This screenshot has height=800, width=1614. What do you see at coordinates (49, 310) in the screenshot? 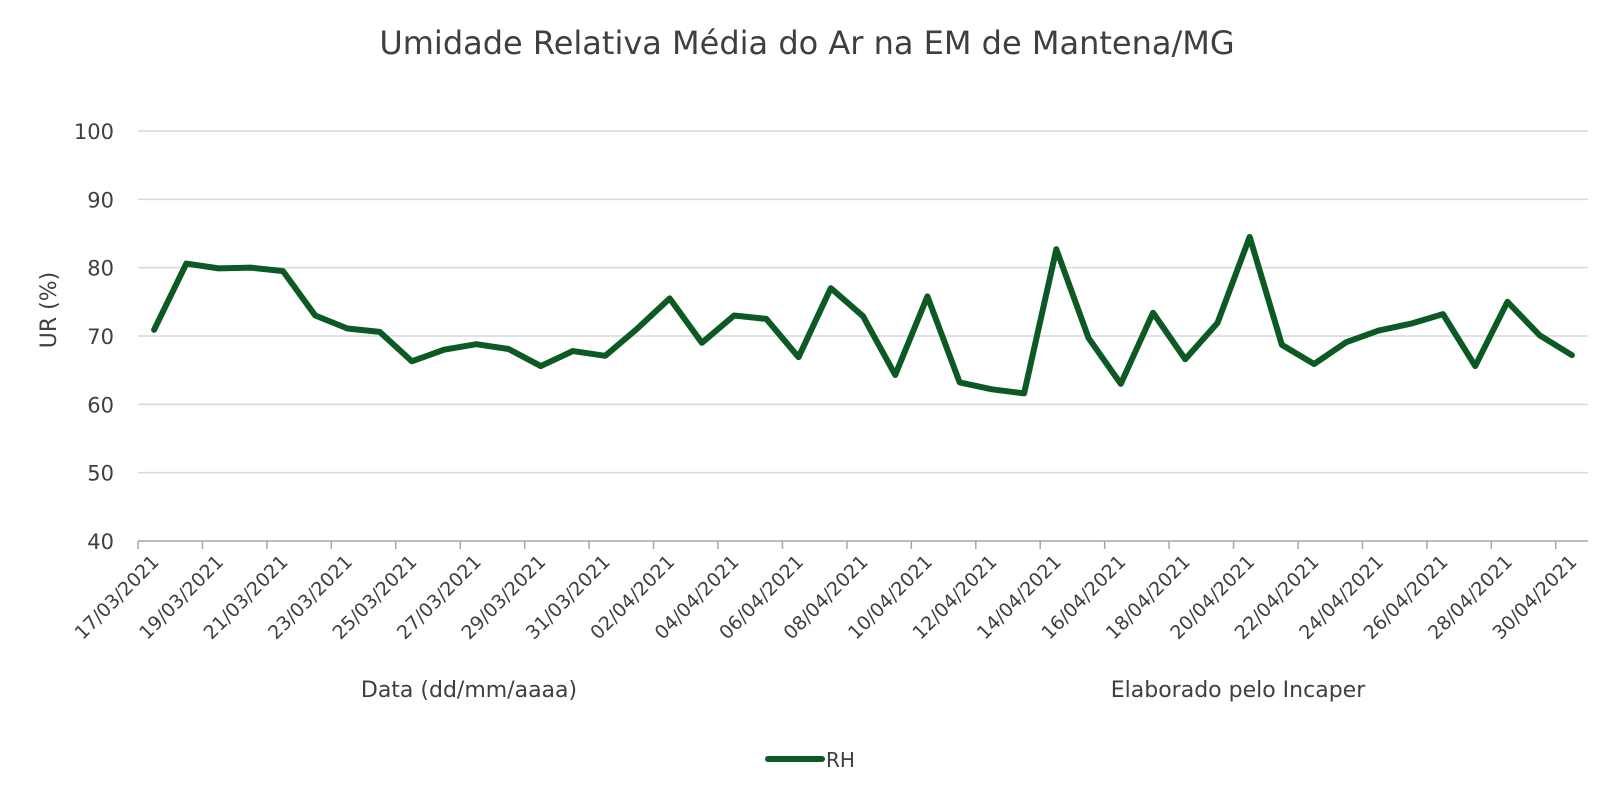
I see `y-axis-title: UR (%)` at bounding box center [49, 310].